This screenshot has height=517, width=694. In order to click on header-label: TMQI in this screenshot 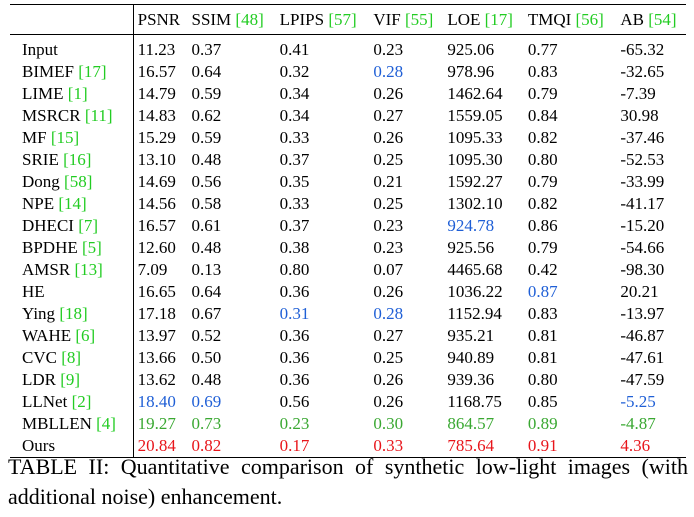, I will do `click(549, 19)`.